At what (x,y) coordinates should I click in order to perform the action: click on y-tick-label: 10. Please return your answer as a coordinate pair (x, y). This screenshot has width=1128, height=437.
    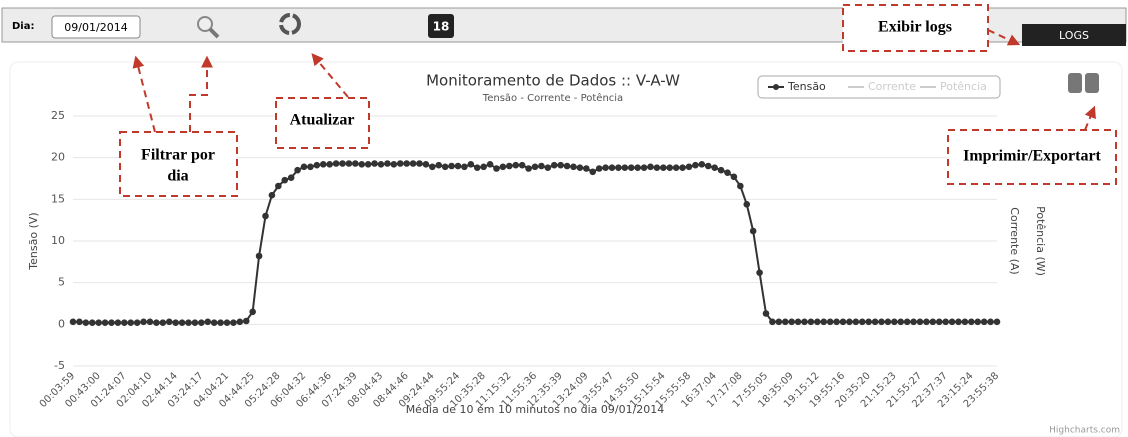
    Looking at the image, I should click on (58, 240).